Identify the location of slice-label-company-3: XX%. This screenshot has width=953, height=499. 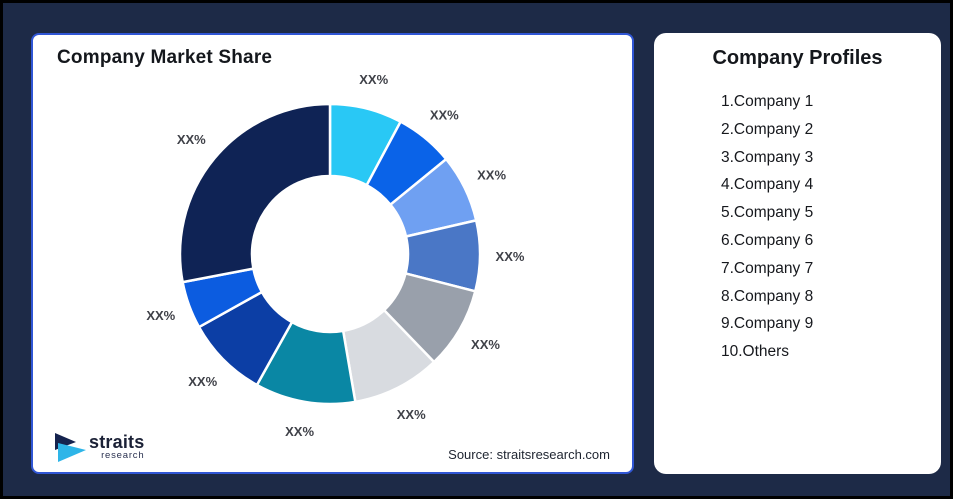
(491, 174).